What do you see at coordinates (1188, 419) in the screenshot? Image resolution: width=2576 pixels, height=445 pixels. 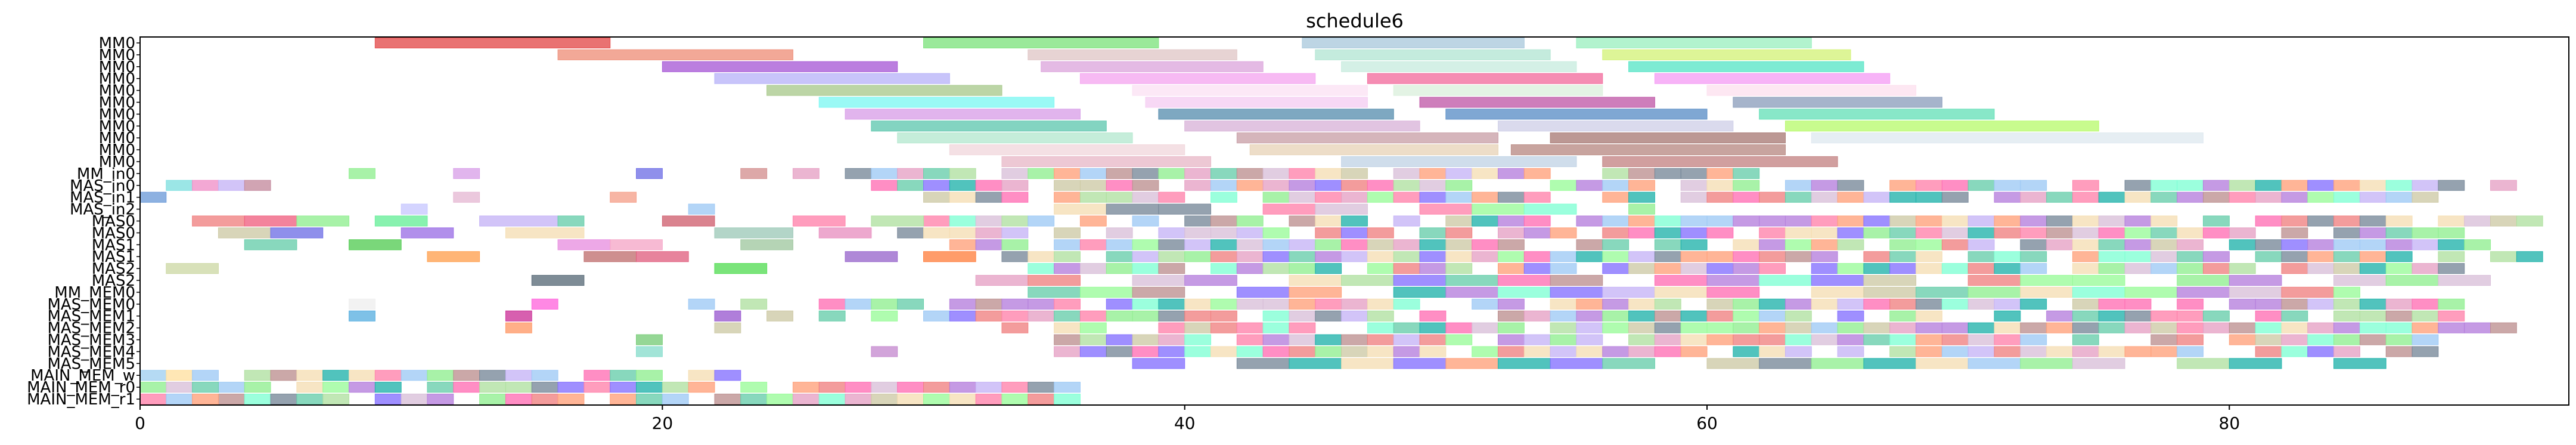 I see `x-axis: 0 20 40 60 80` at bounding box center [1188, 419].